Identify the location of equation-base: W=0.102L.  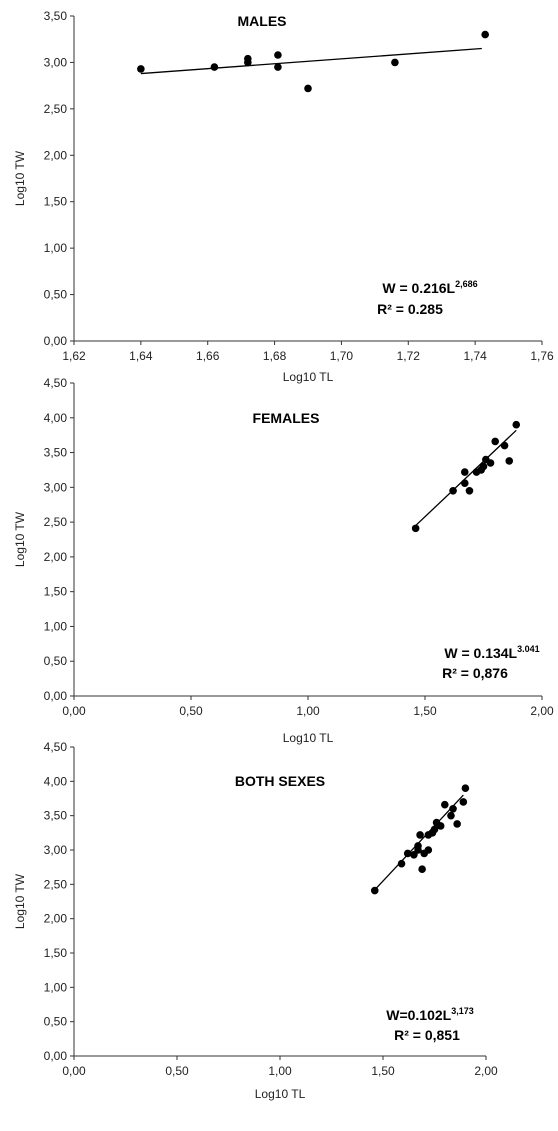
(418, 1015).